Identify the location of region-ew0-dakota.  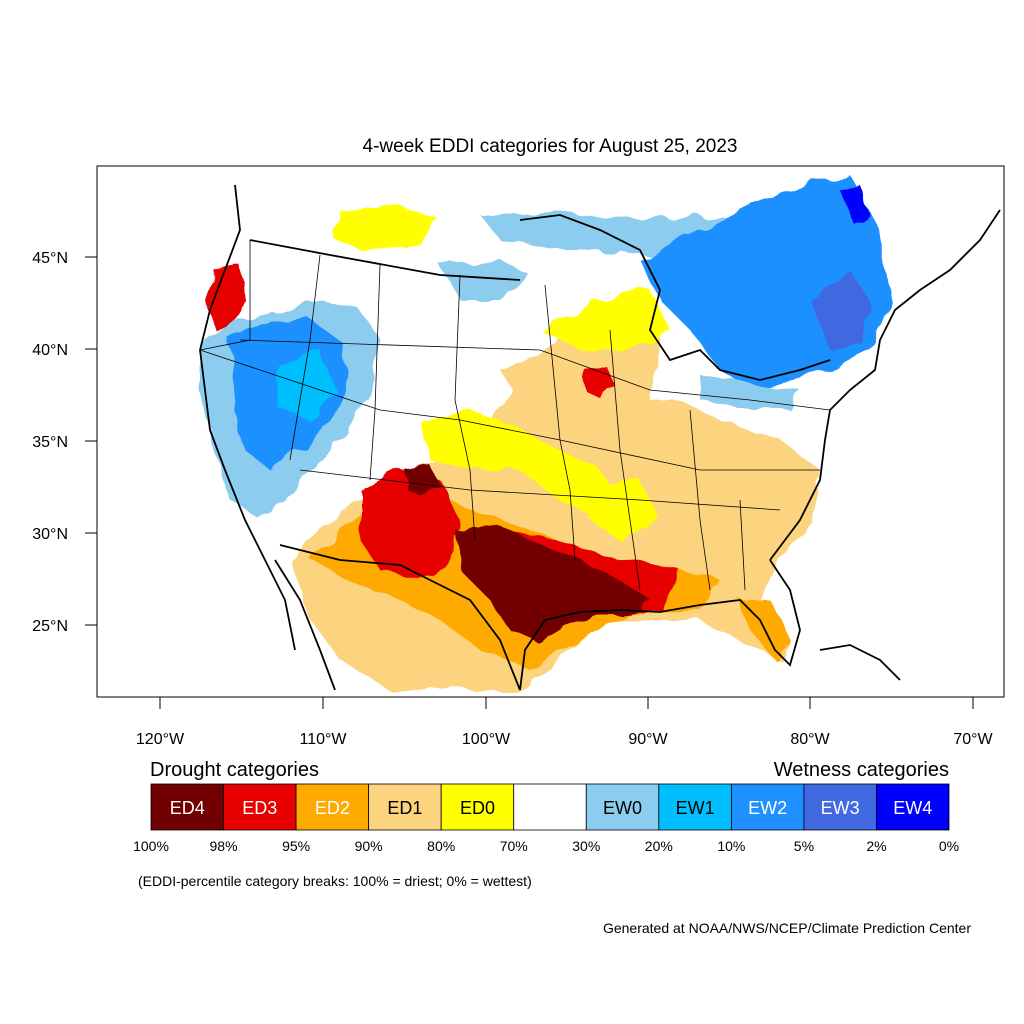
(485, 280).